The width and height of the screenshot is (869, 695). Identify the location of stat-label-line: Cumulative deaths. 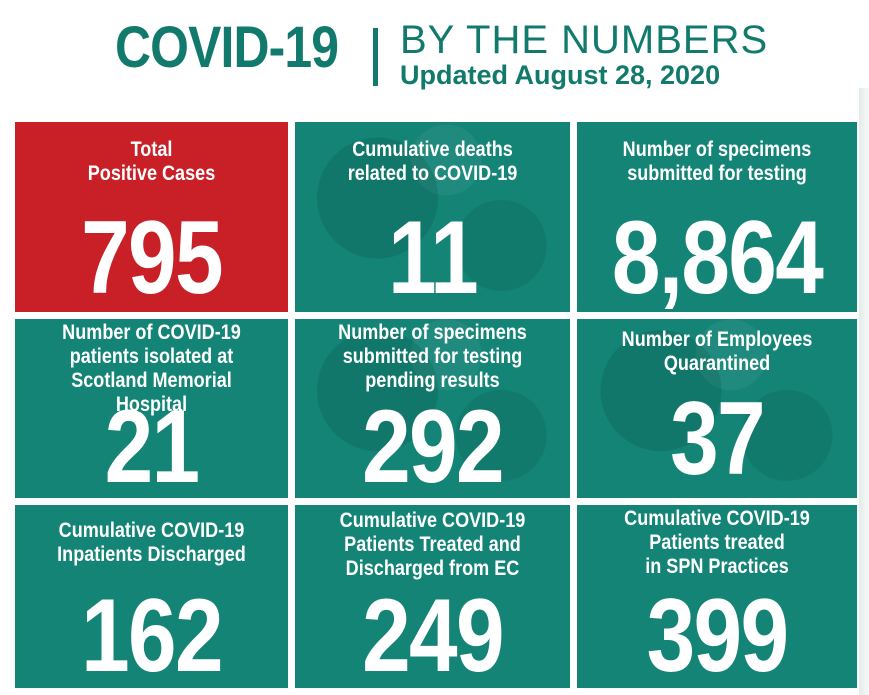
(432, 149).